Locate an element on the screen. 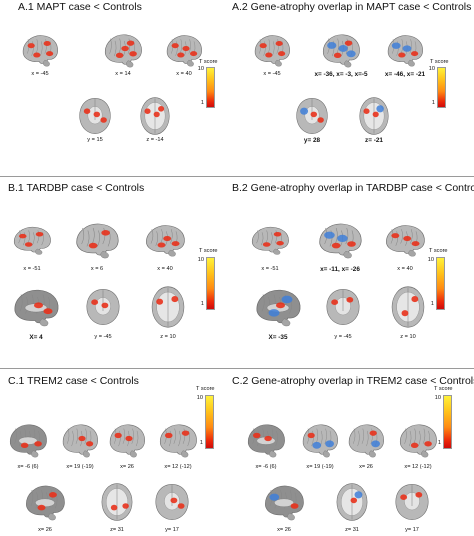 The width and height of the screenshot is (474, 536). panel-title-b1: B.1 TARDBP case < Controls is located at coordinates (76, 188).